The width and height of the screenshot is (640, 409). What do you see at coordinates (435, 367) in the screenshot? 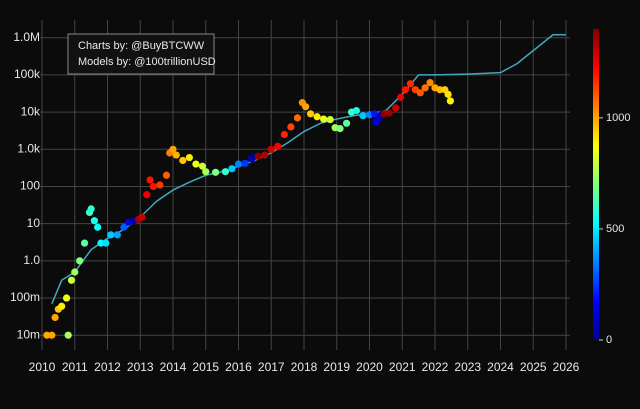
I see `x-tick-label: 2022` at bounding box center [435, 367].